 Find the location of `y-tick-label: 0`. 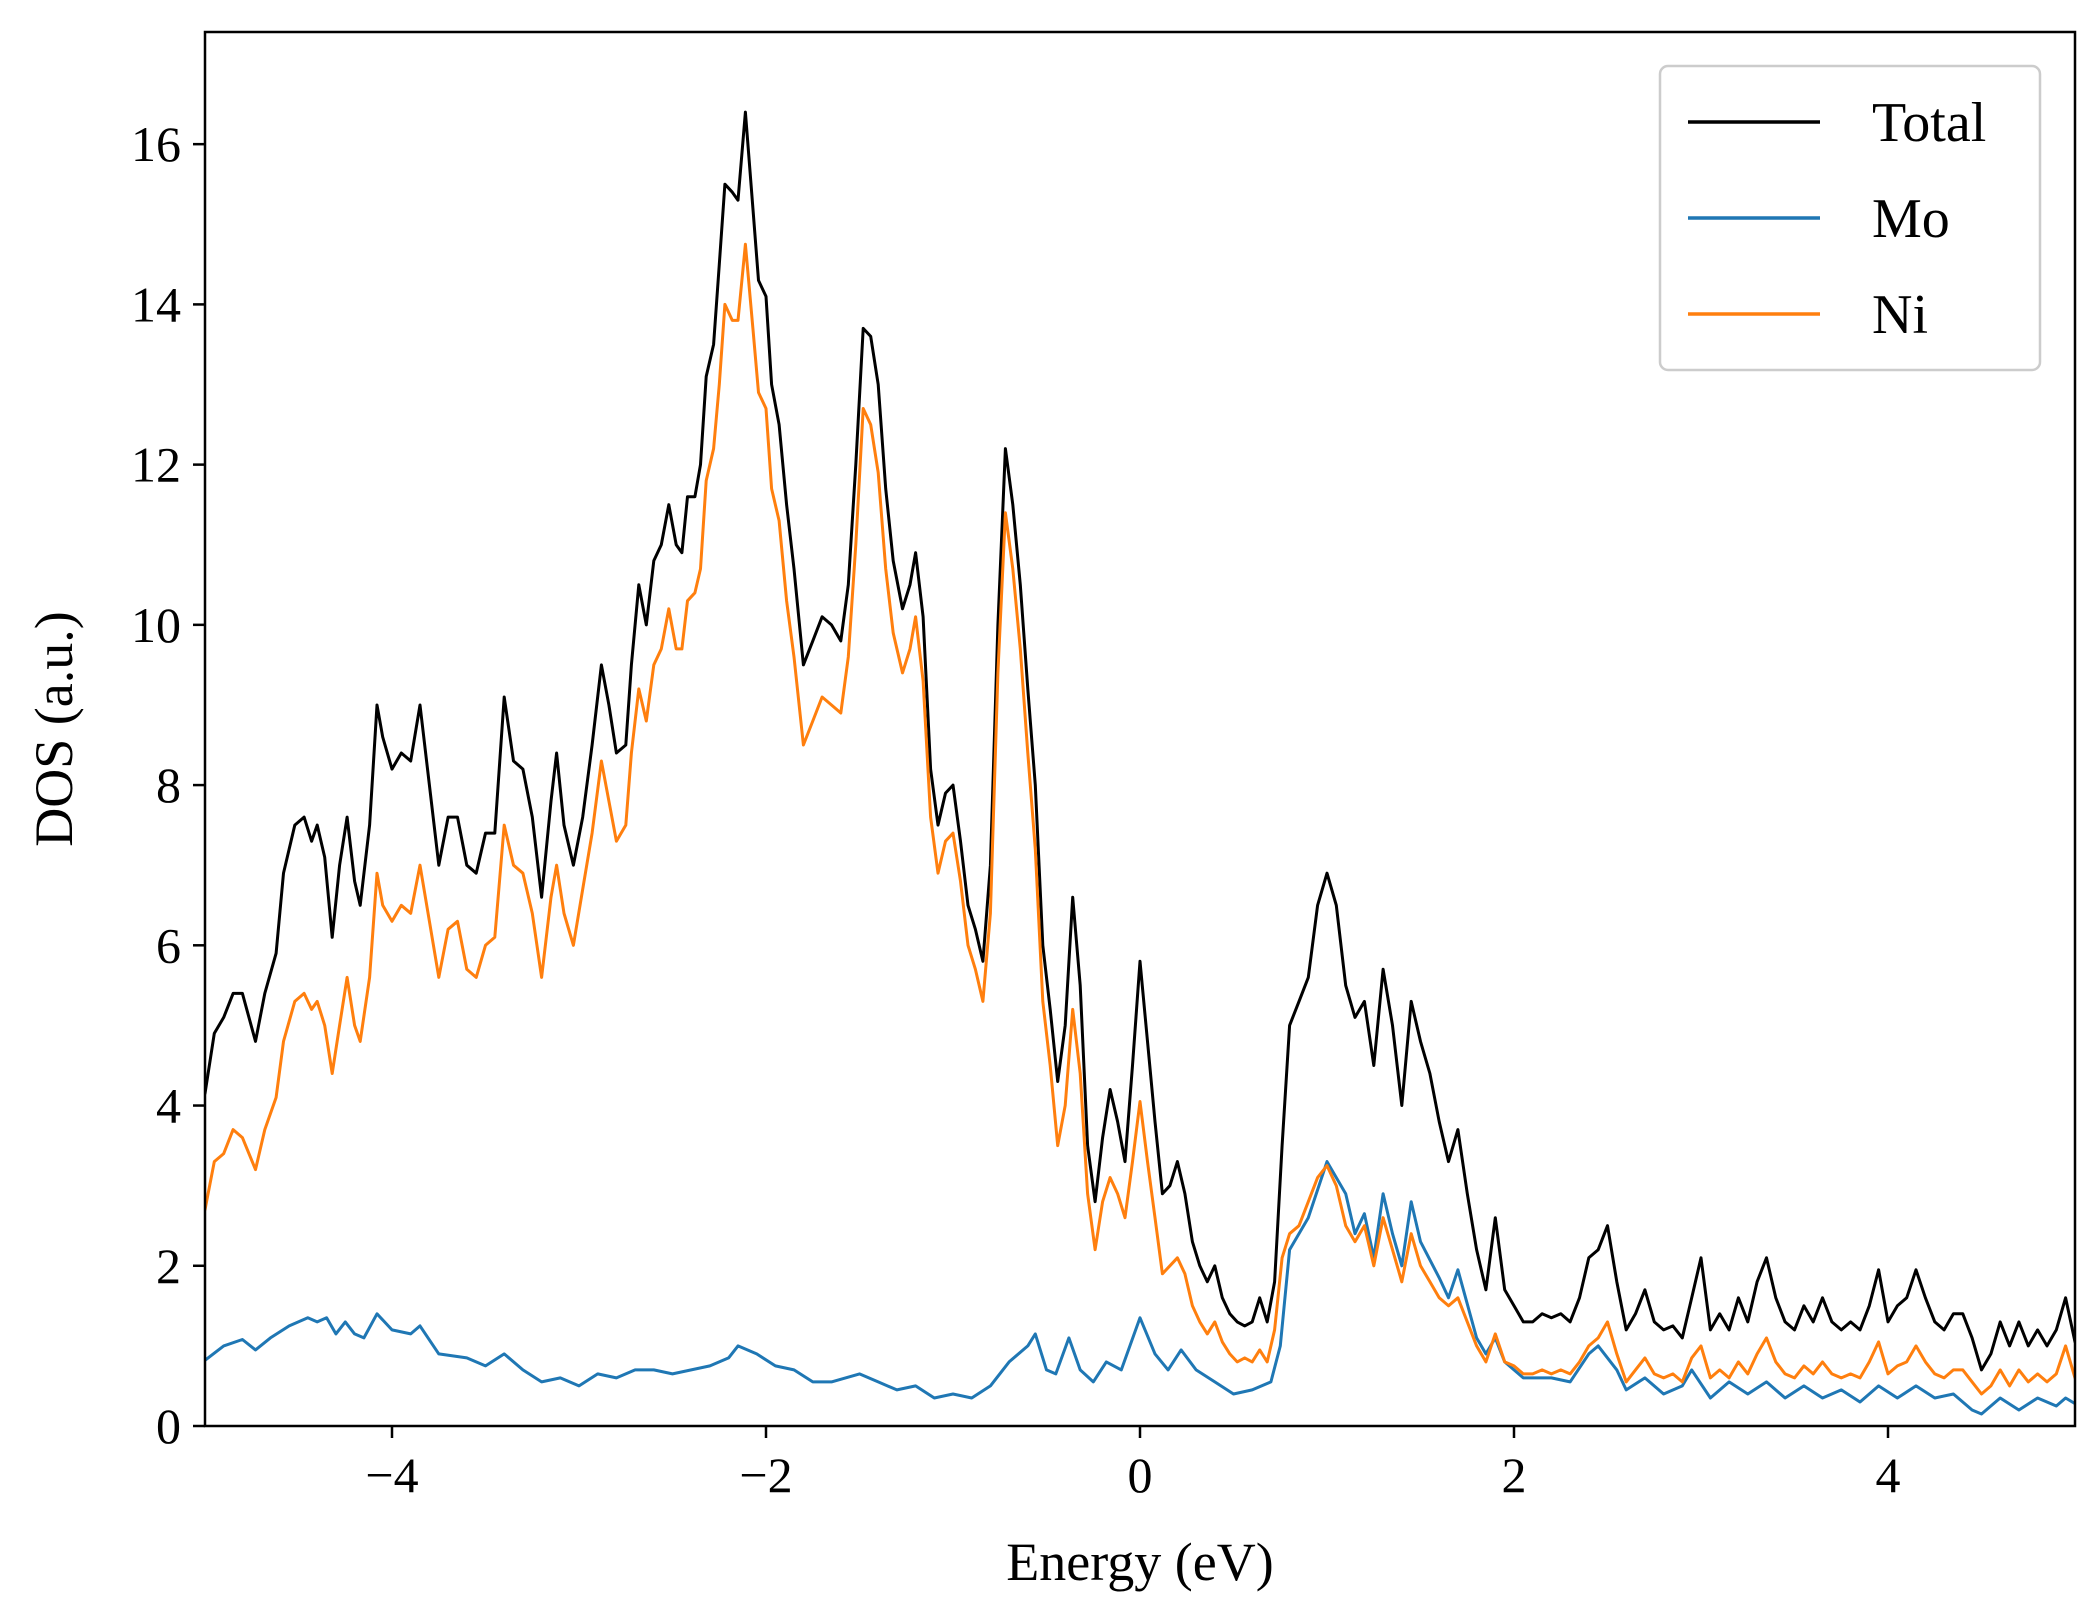

y-tick-label: 0 is located at coordinates (168, 1426).